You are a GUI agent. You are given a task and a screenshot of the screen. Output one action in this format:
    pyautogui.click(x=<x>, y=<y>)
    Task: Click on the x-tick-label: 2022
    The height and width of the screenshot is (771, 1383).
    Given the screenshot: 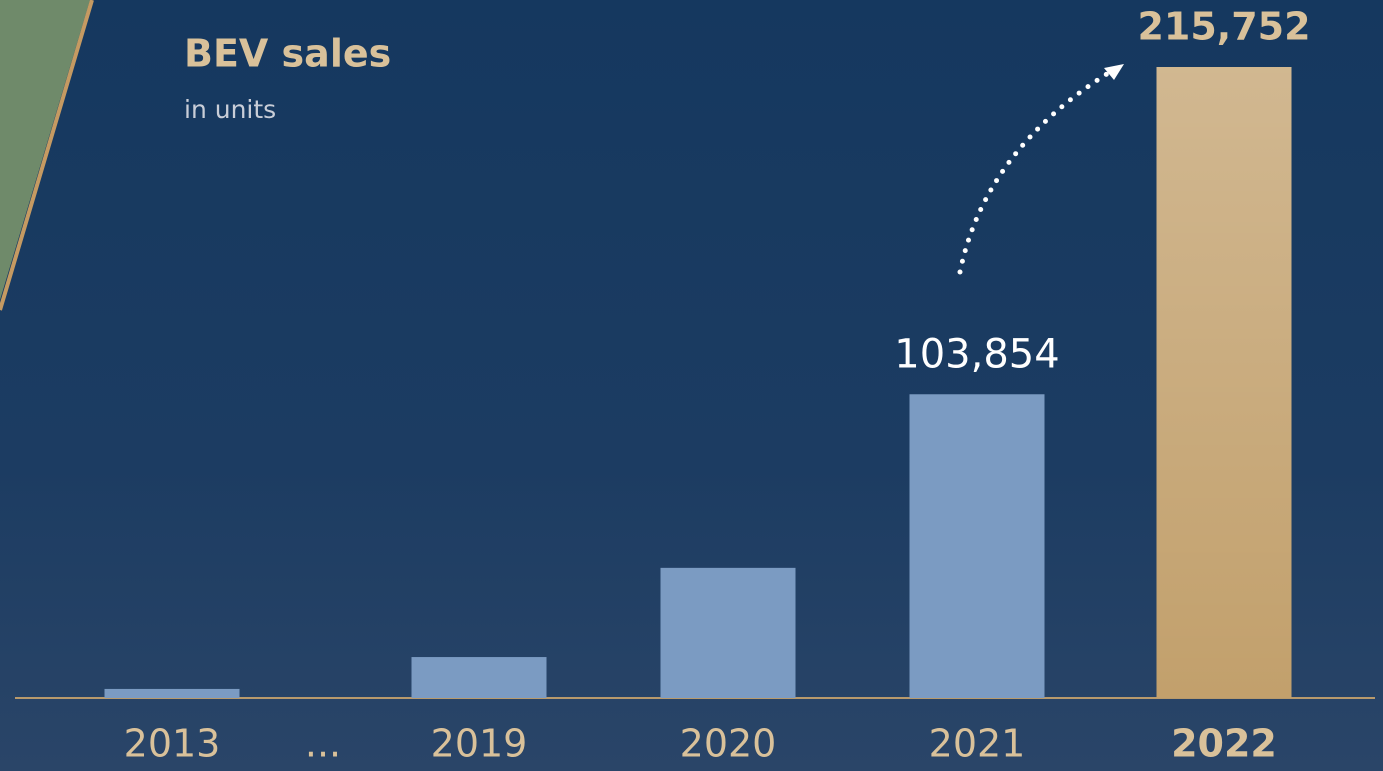 What is the action you would take?
    pyautogui.click(x=1224, y=744)
    